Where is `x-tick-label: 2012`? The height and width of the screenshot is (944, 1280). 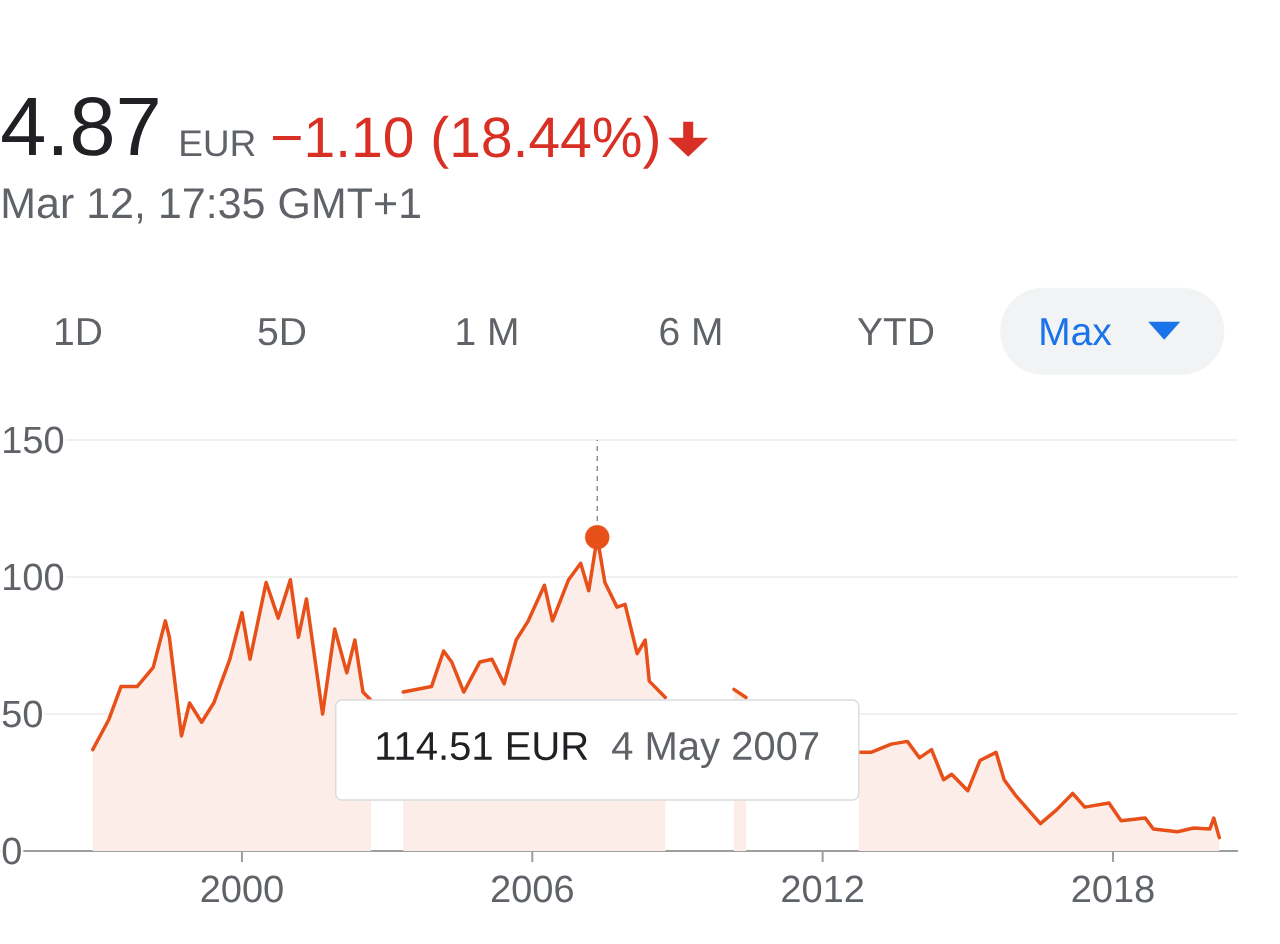 x-tick-label: 2012 is located at coordinates (822, 889).